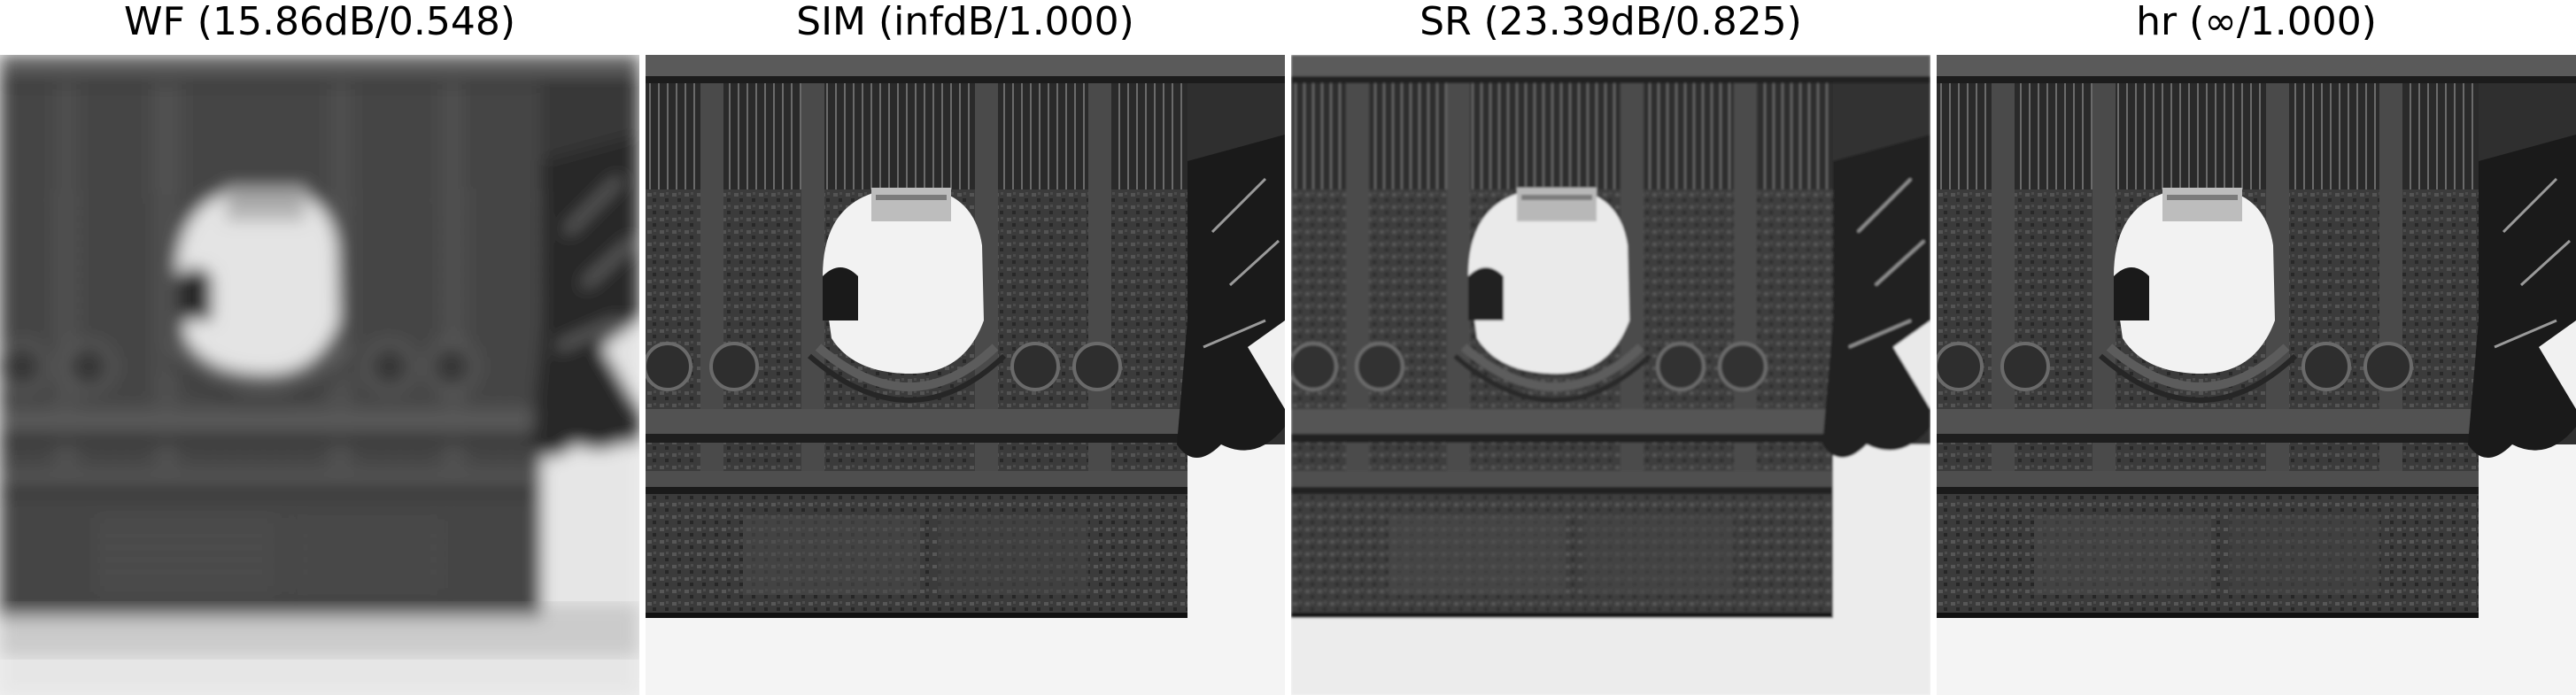  What do you see at coordinates (2256, 22) in the screenshot?
I see `panel-title-hr: hr (∞/1.000)` at bounding box center [2256, 22].